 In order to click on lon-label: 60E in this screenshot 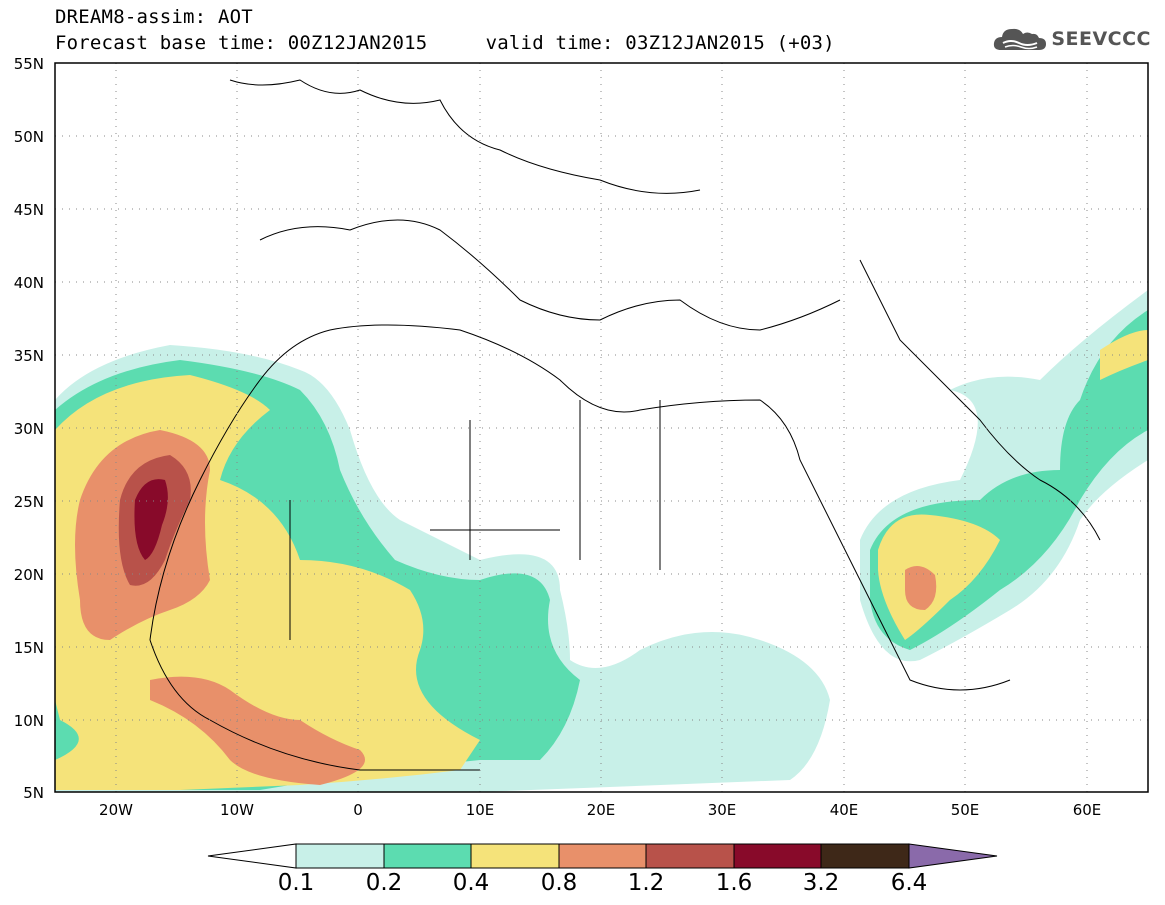, I will do `click(1087, 810)`.